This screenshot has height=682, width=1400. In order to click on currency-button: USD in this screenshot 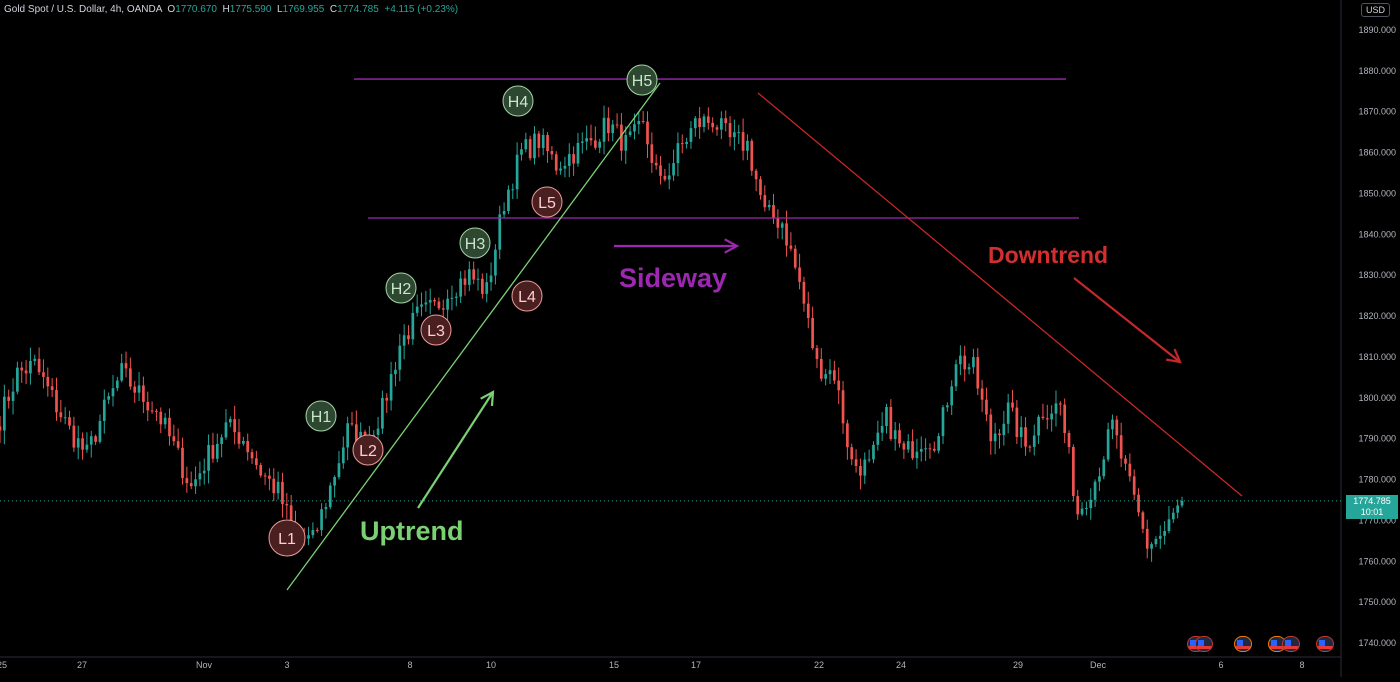, I will do `click(1375, 10)`.